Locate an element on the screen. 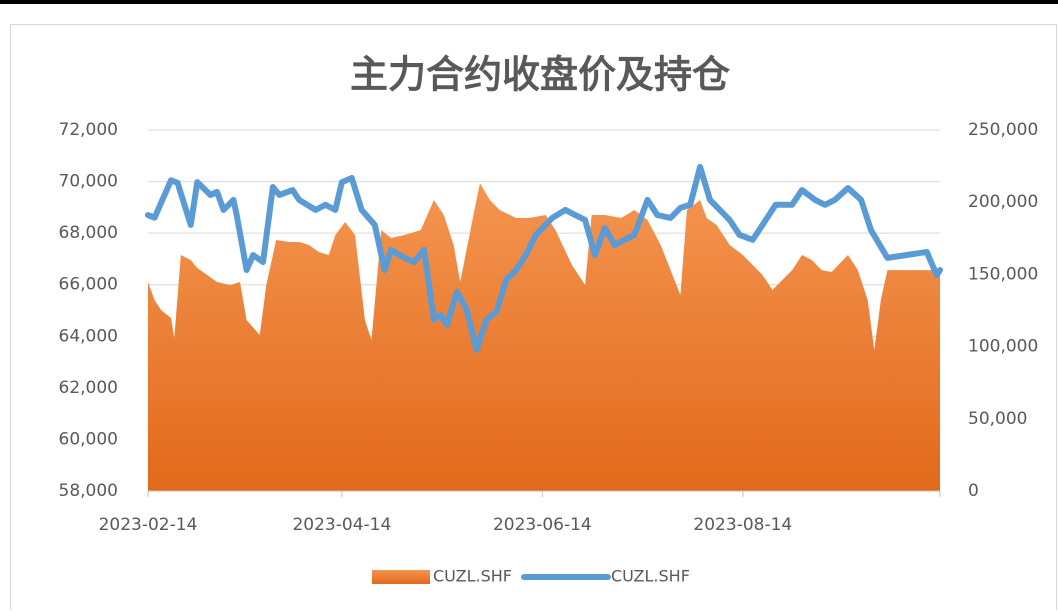  y2-tick-label: 50,000 is located at coordinates (997, 419).